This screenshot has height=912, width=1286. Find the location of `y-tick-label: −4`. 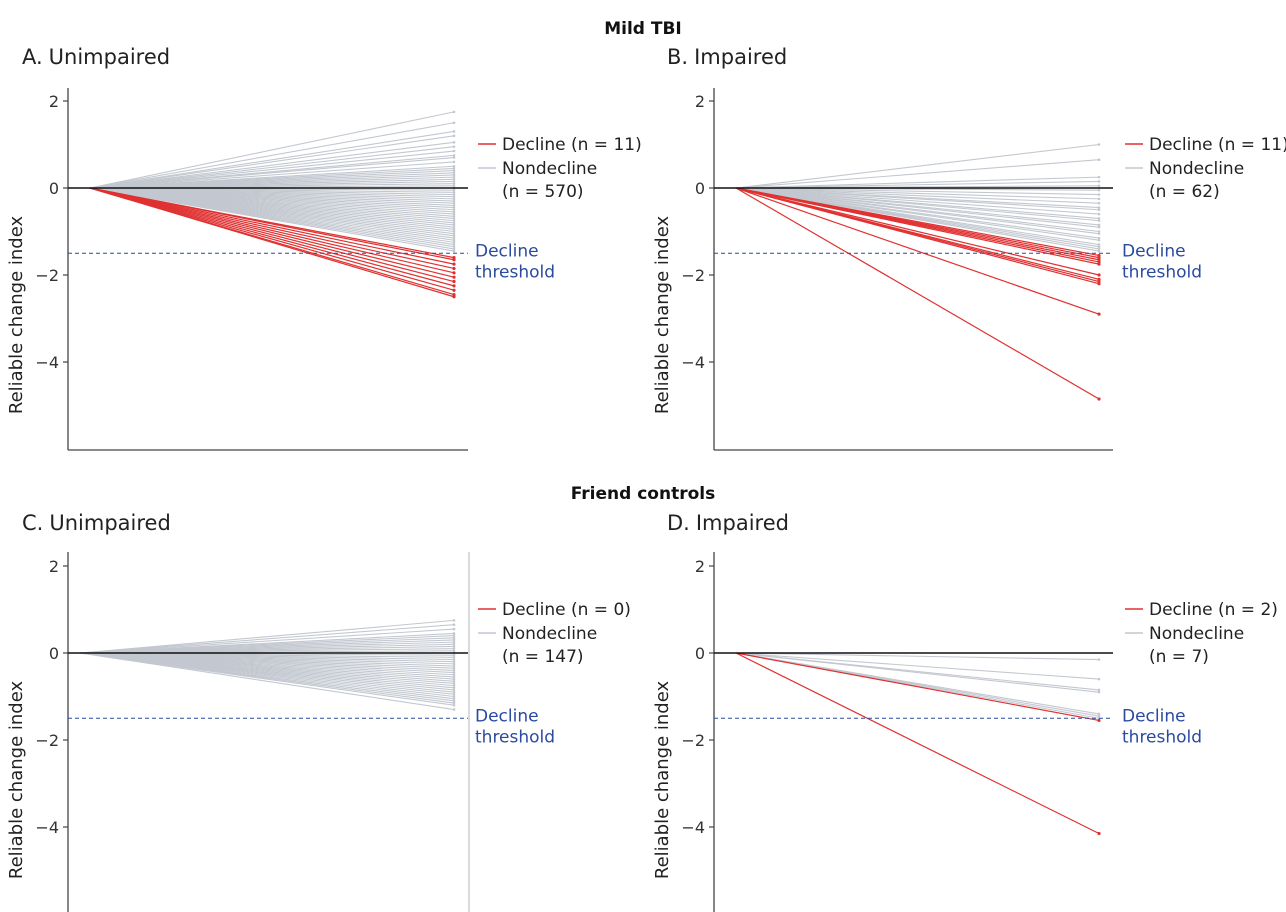

y-tick-label: −4 is located at coordinates (47, 362).